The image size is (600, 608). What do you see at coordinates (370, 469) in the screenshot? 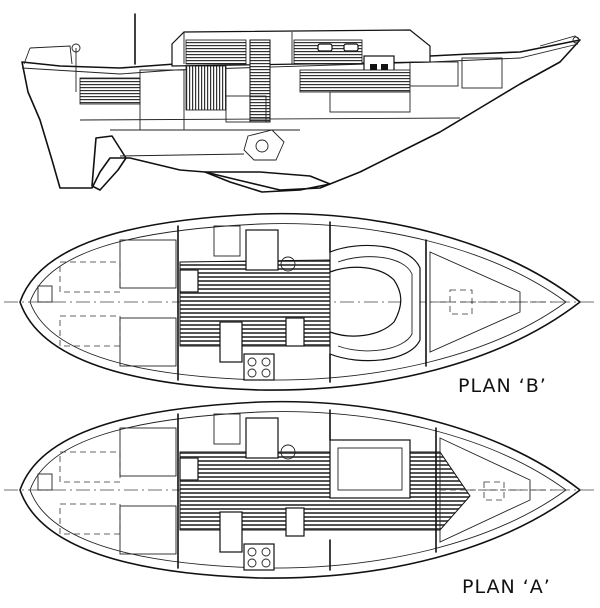
I see `plan-a-settee` at bounding box center [370, 469].